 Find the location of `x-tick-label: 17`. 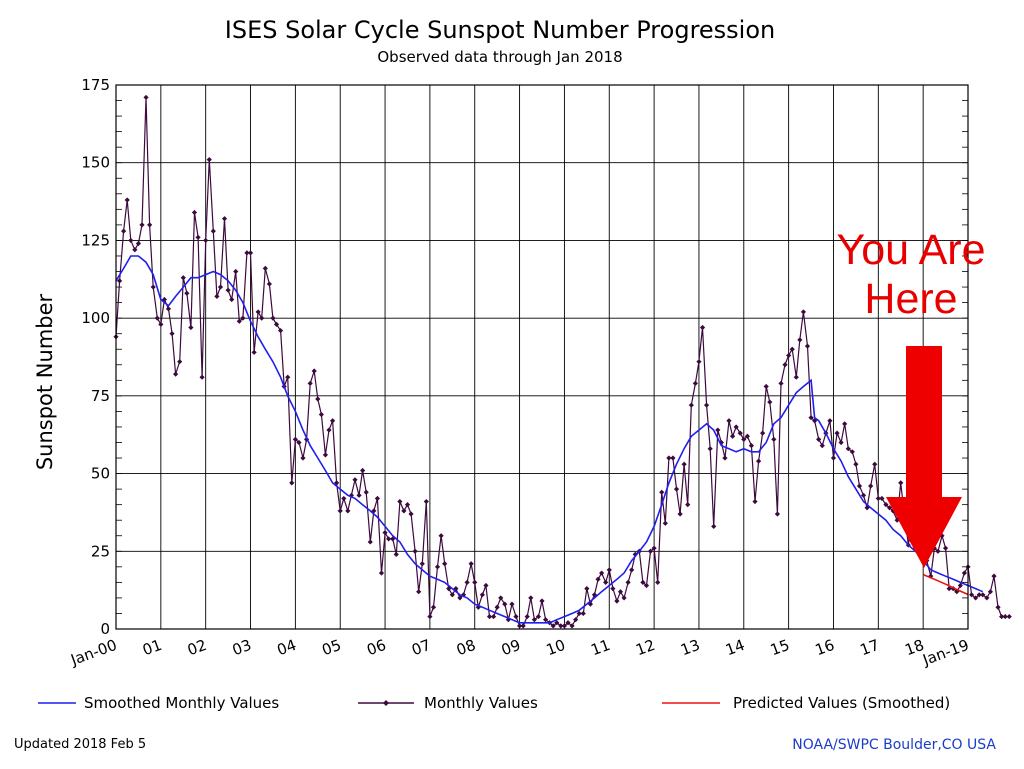

x-tick-label: 17 is located at coordinates (870, 647).